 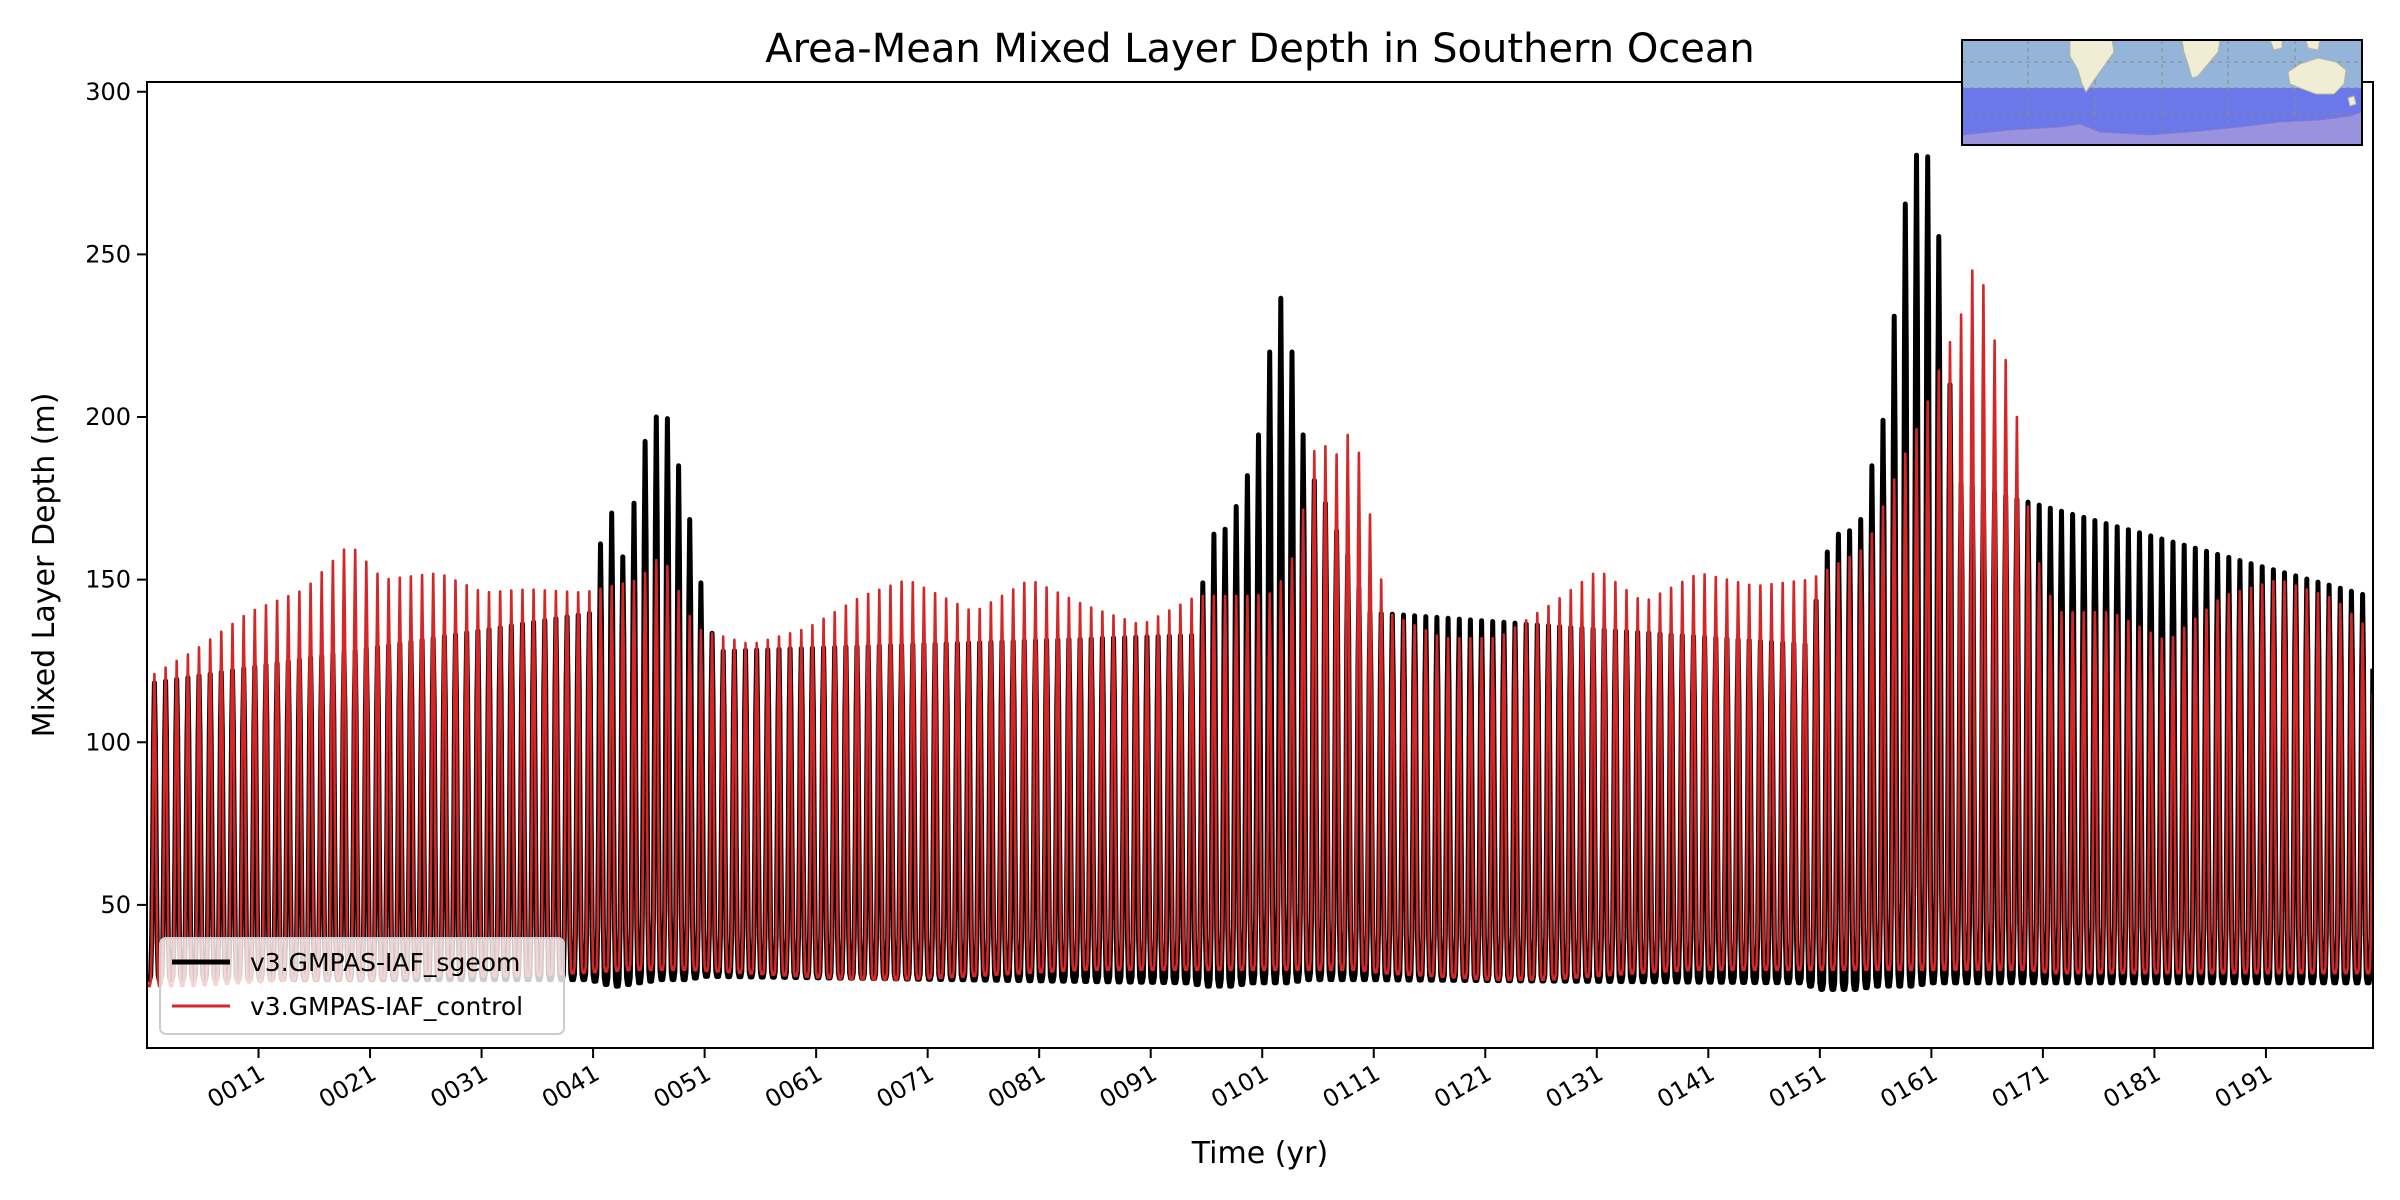 I want to click on legend-label-control: v3.GMPAS-IAF_control, so click(x=386, y=1006).